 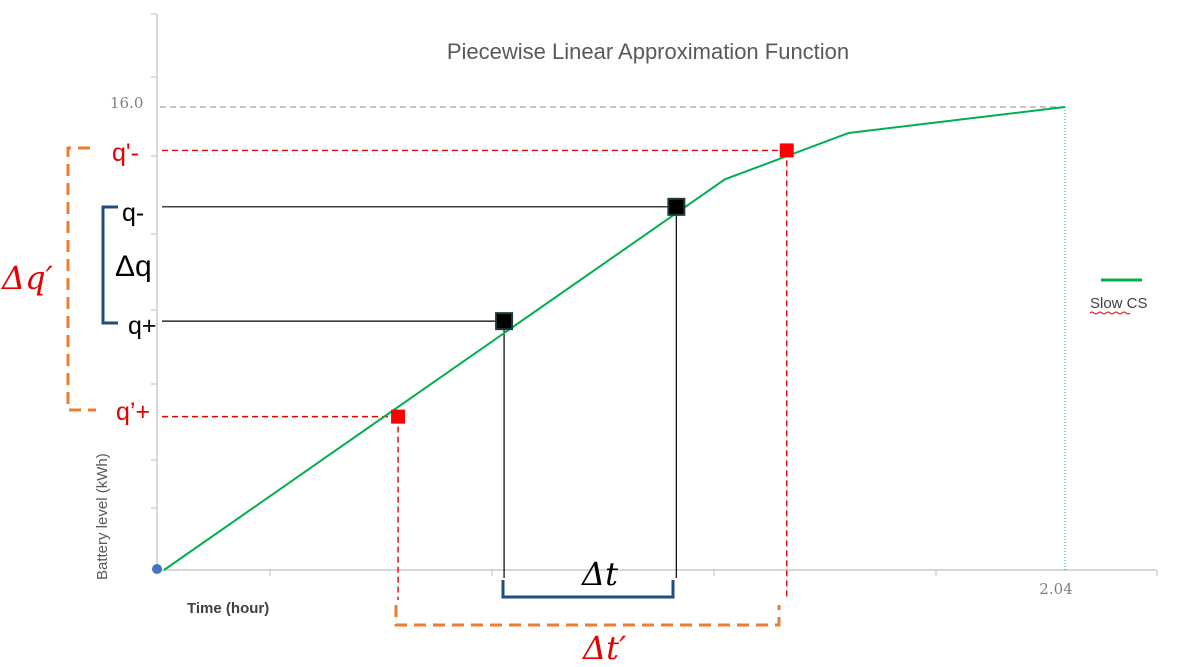 I want to click on highlight-points, so click(x=592, y=283).